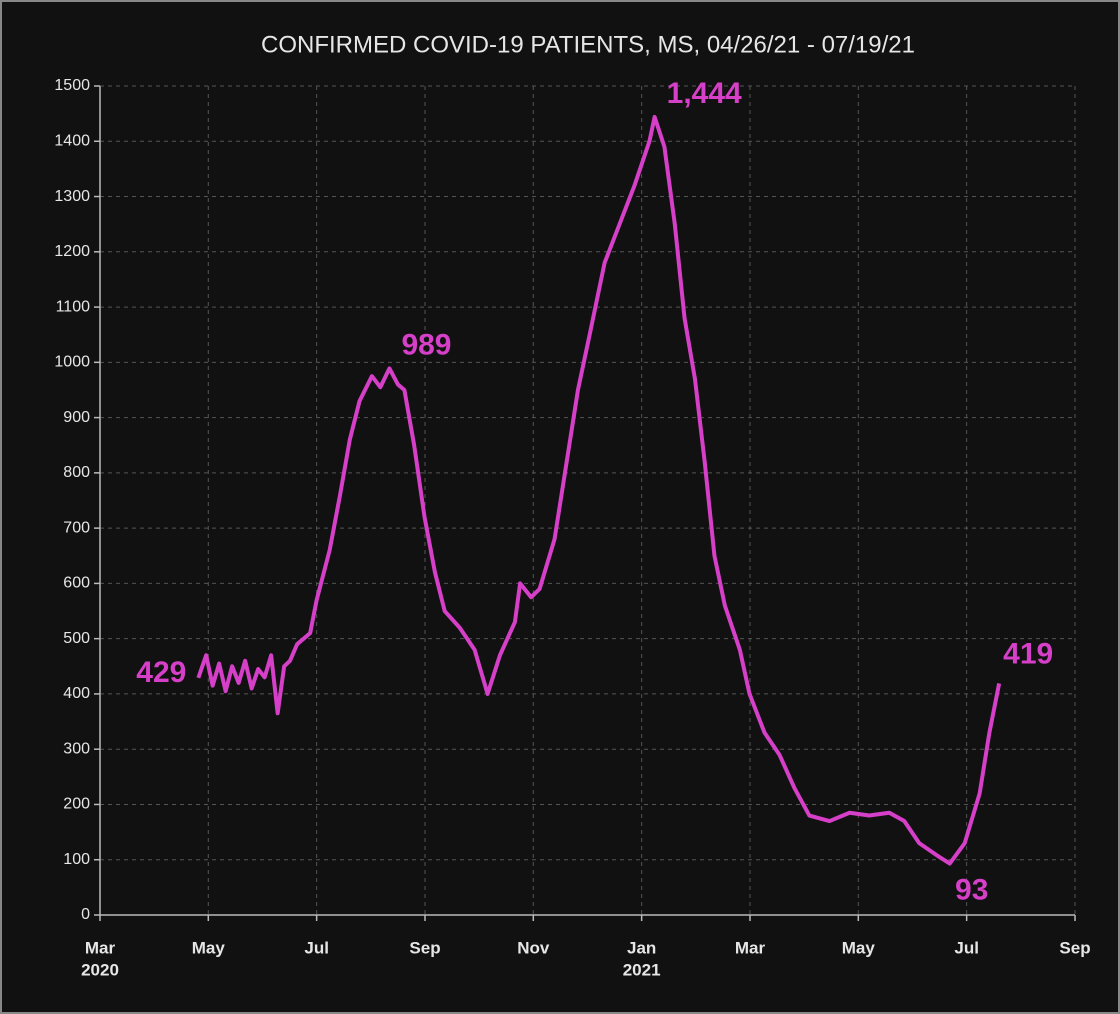 This screenshot has width=1120, height=1014. I want to click on y-tick-label: 200, so click(76, 804).